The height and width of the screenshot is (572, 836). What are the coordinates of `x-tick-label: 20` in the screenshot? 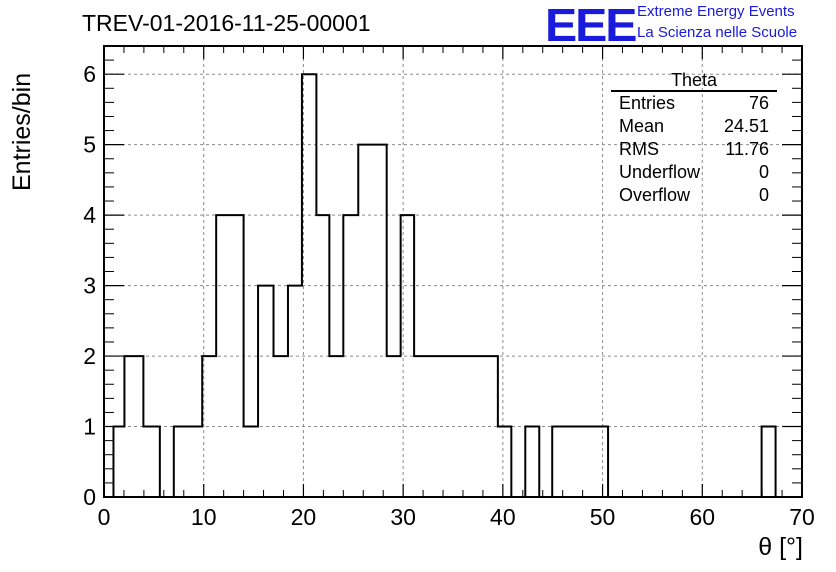 It's located at (304, 517).